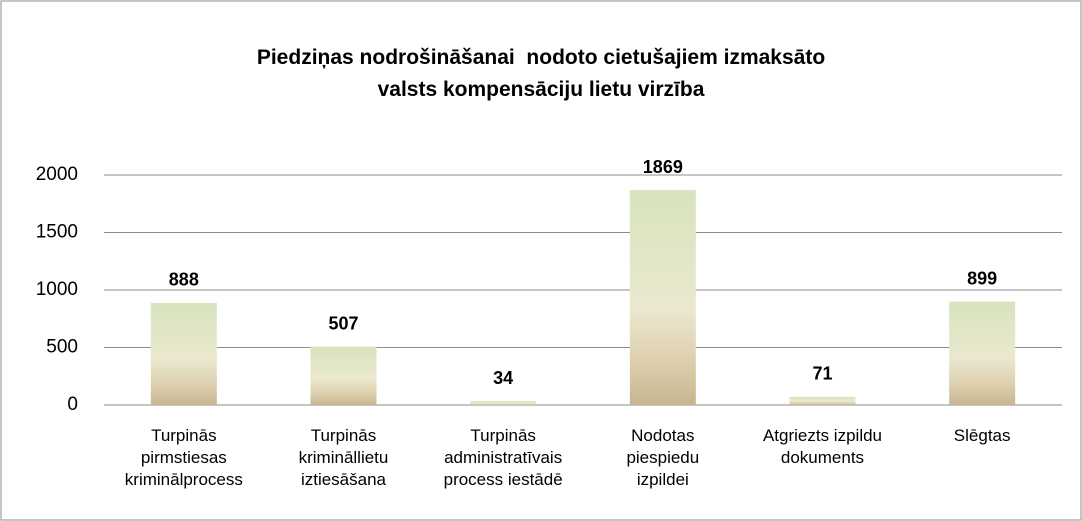 The image size is (1082, 521). I want to click on data-label: 899, so click(982, 278).